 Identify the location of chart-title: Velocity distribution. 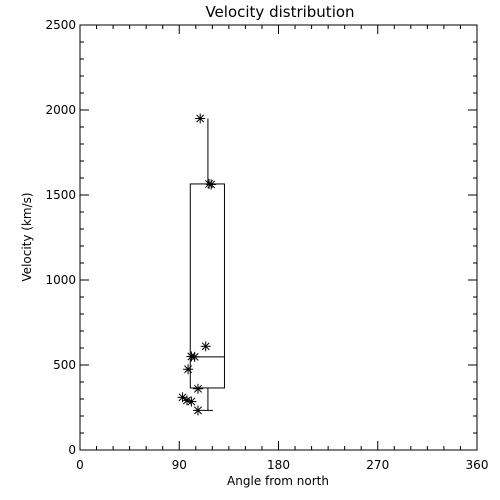
(279, 12).